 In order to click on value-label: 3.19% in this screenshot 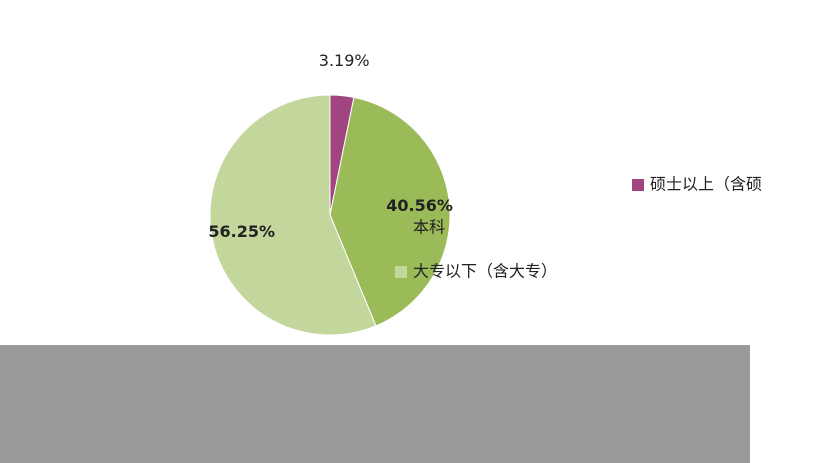, I will do `click(344, 60)`.